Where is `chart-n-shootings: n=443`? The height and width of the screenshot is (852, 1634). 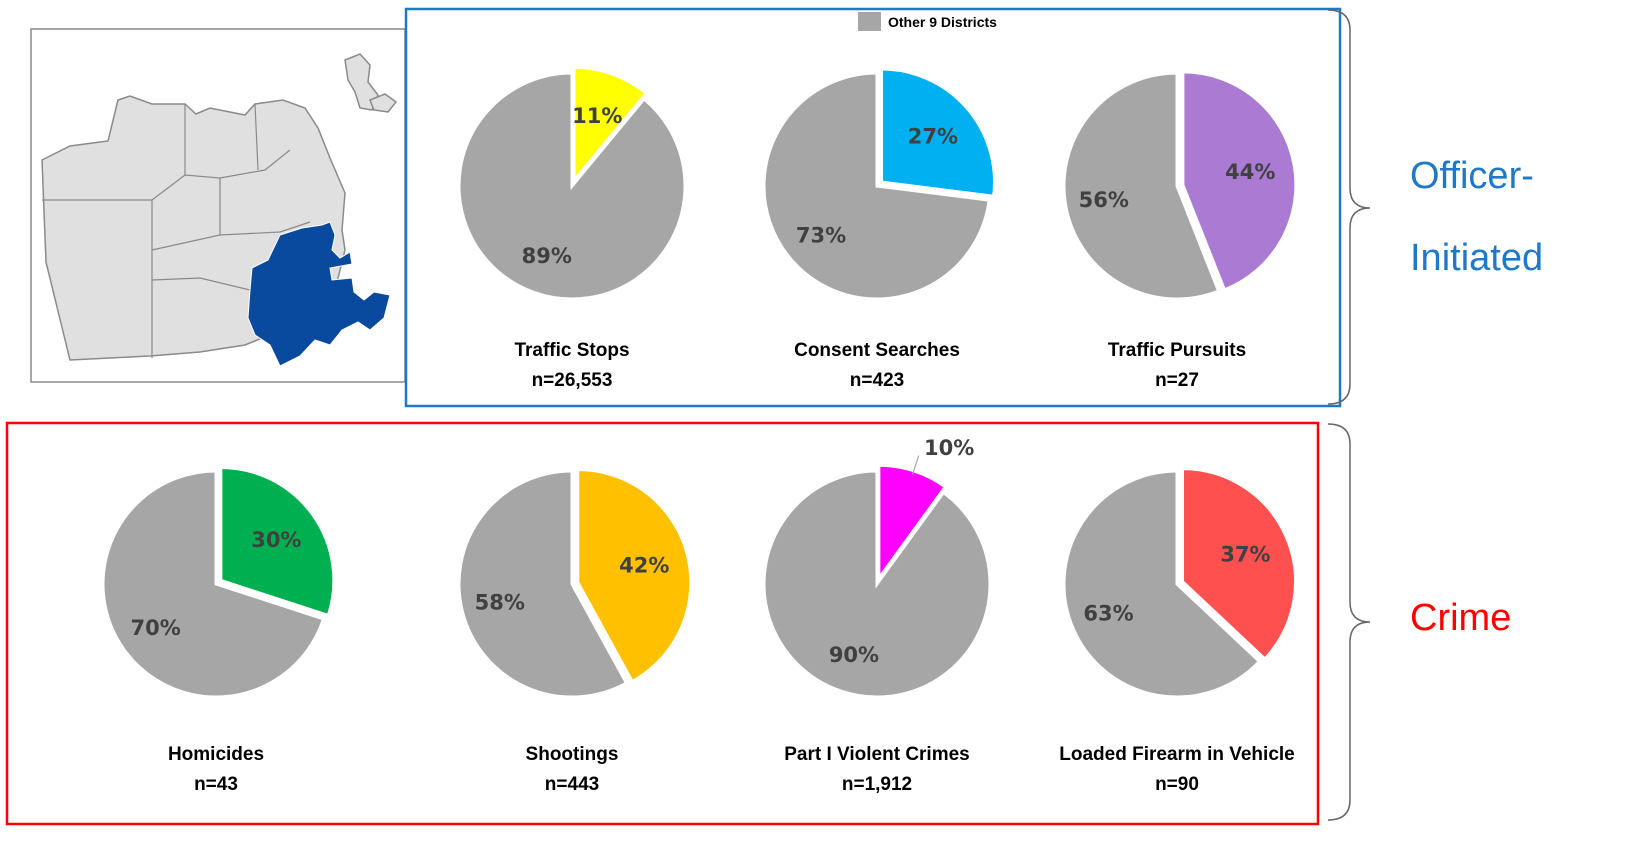 chart-n-shootings: n=443 is located at coordinates (572, 784).